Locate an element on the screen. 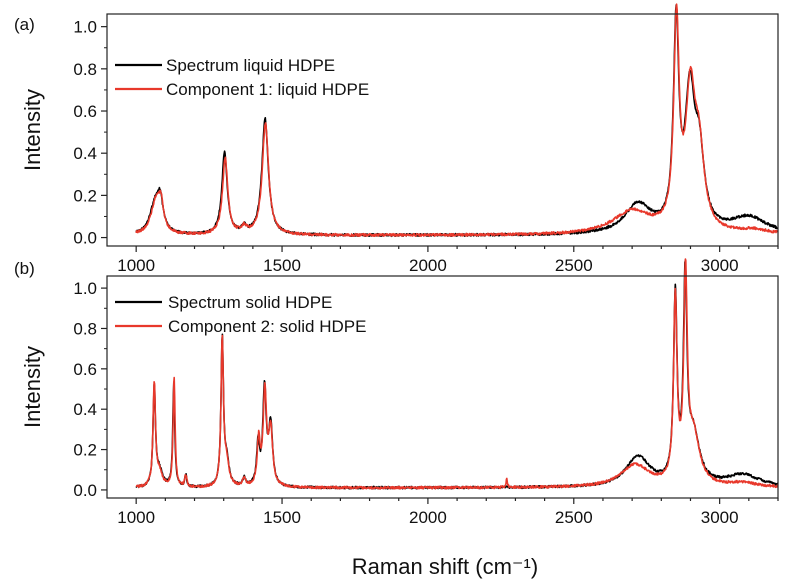 This screenshot has height=586, width=800. panel-b-ylabel: Intensity is located at coordinates (32, 387).